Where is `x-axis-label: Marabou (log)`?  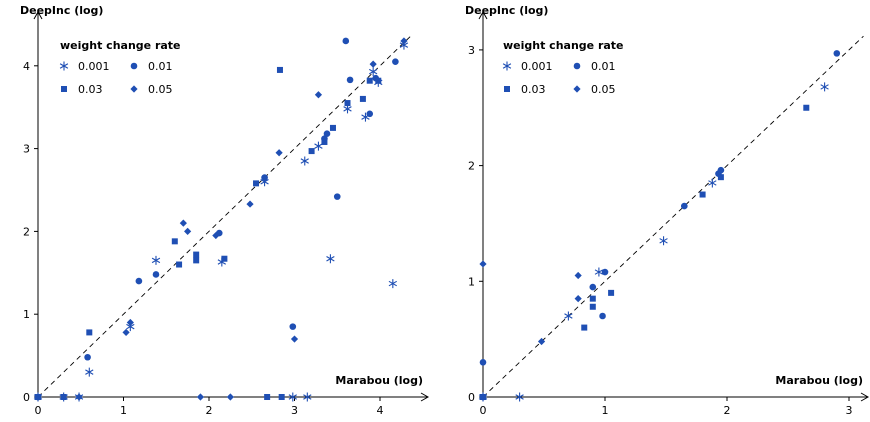 x-axis-label: Marabou (log) is located at coordinates (819, 380).